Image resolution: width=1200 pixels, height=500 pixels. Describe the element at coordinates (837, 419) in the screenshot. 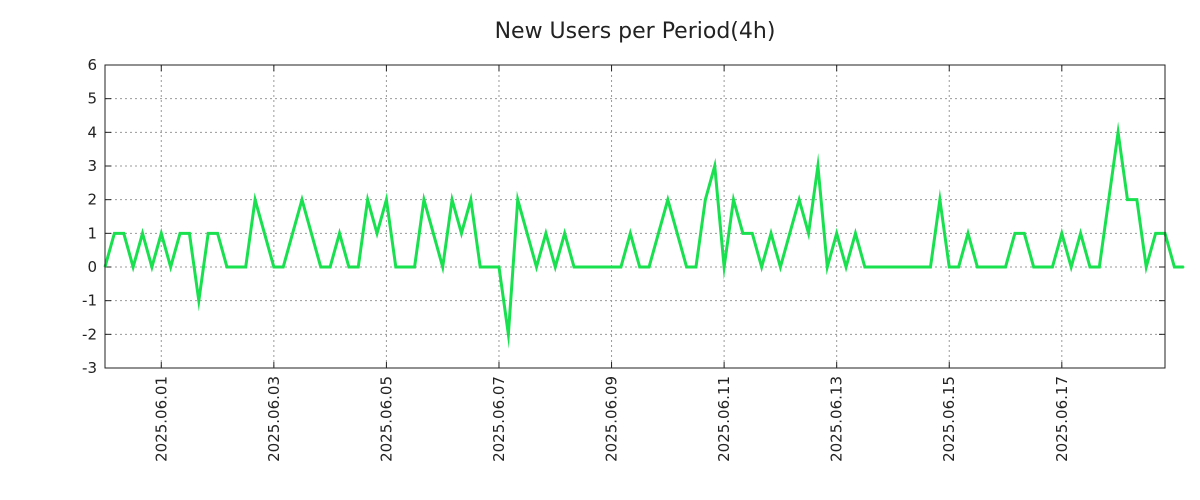

I see `x-tick-label: 2025.06.13` at that location.